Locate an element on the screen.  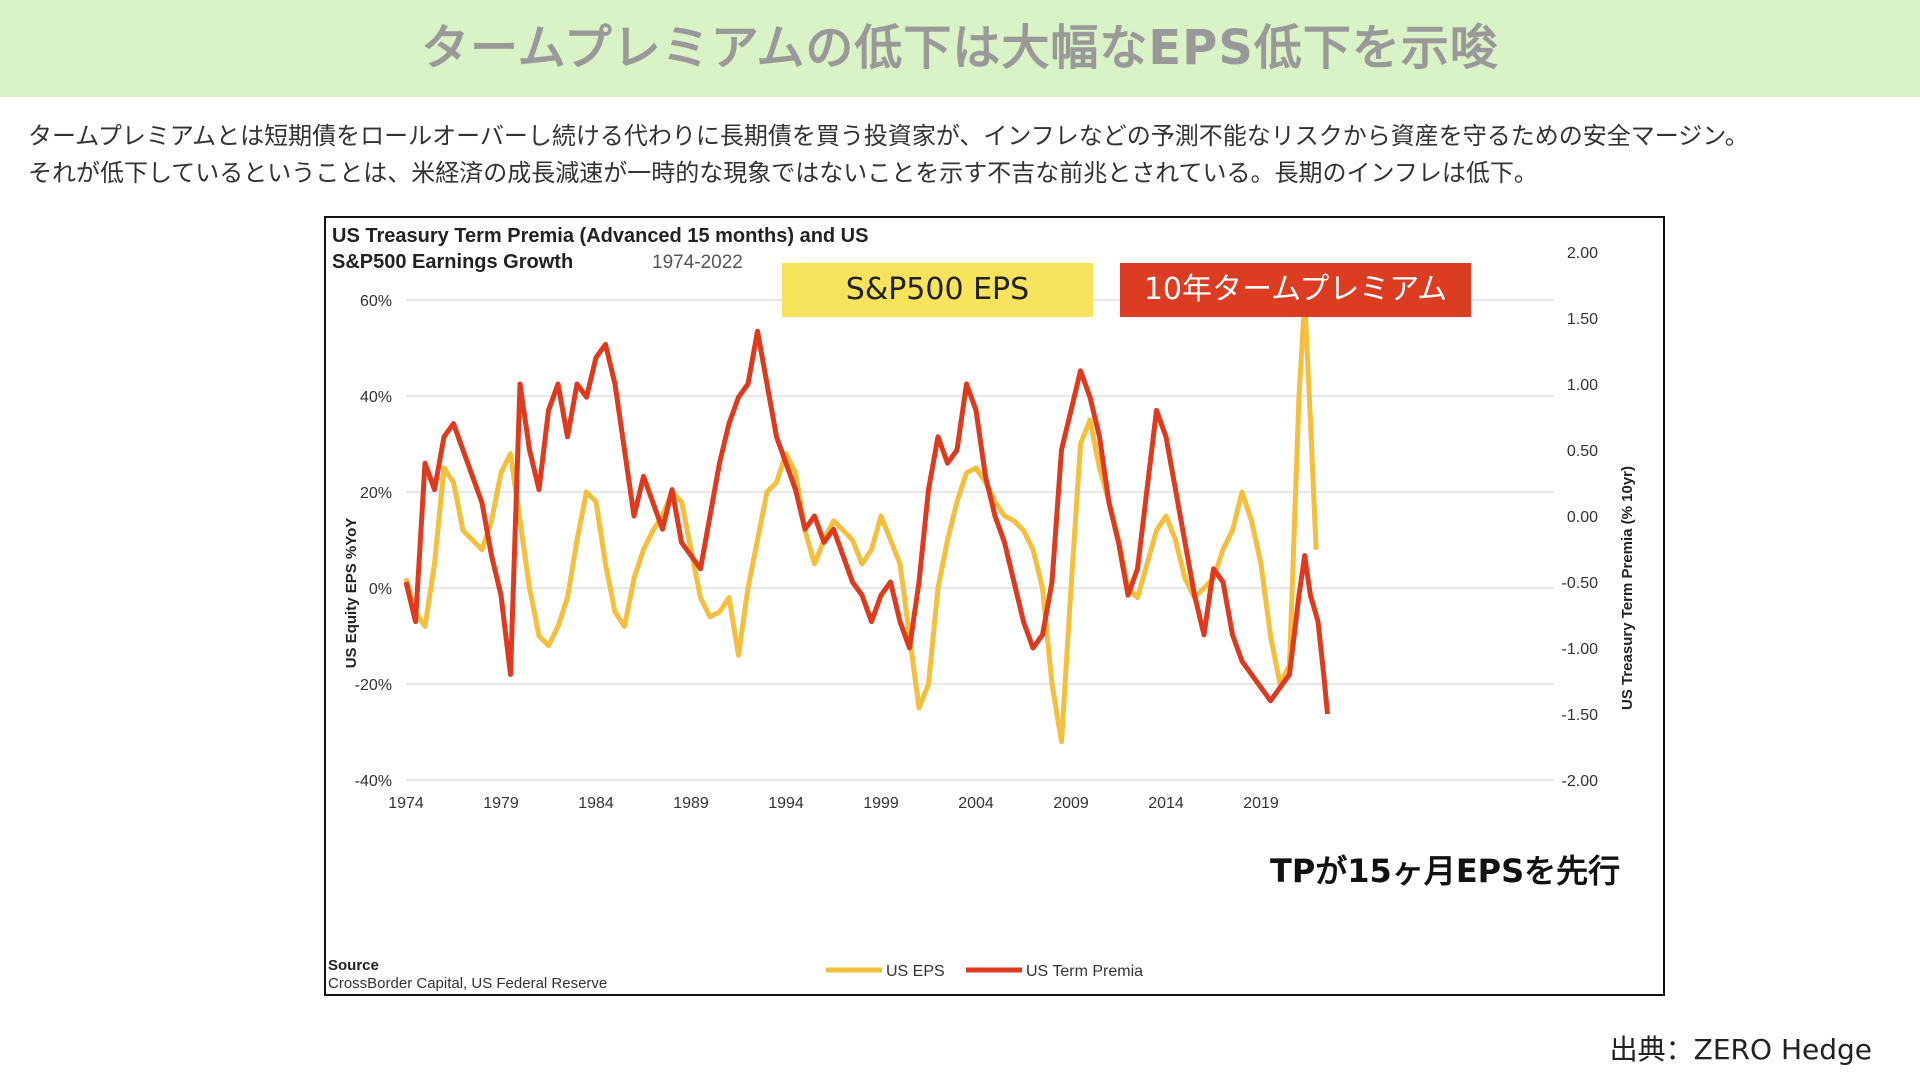
chart-subtitle: 1974-2022 is located at coordinates (697, 262).